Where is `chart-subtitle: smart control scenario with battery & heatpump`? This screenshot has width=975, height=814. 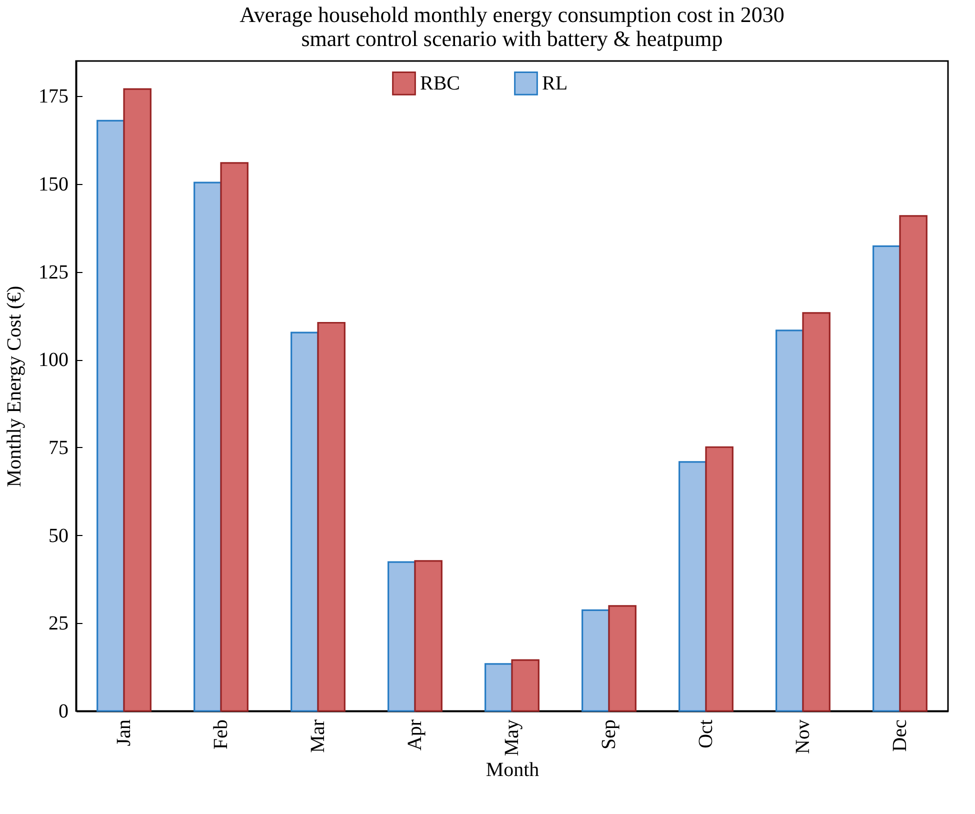
chart-subtitle: smart control scenario with battery & heatpump is located at coordinates (512, 38).